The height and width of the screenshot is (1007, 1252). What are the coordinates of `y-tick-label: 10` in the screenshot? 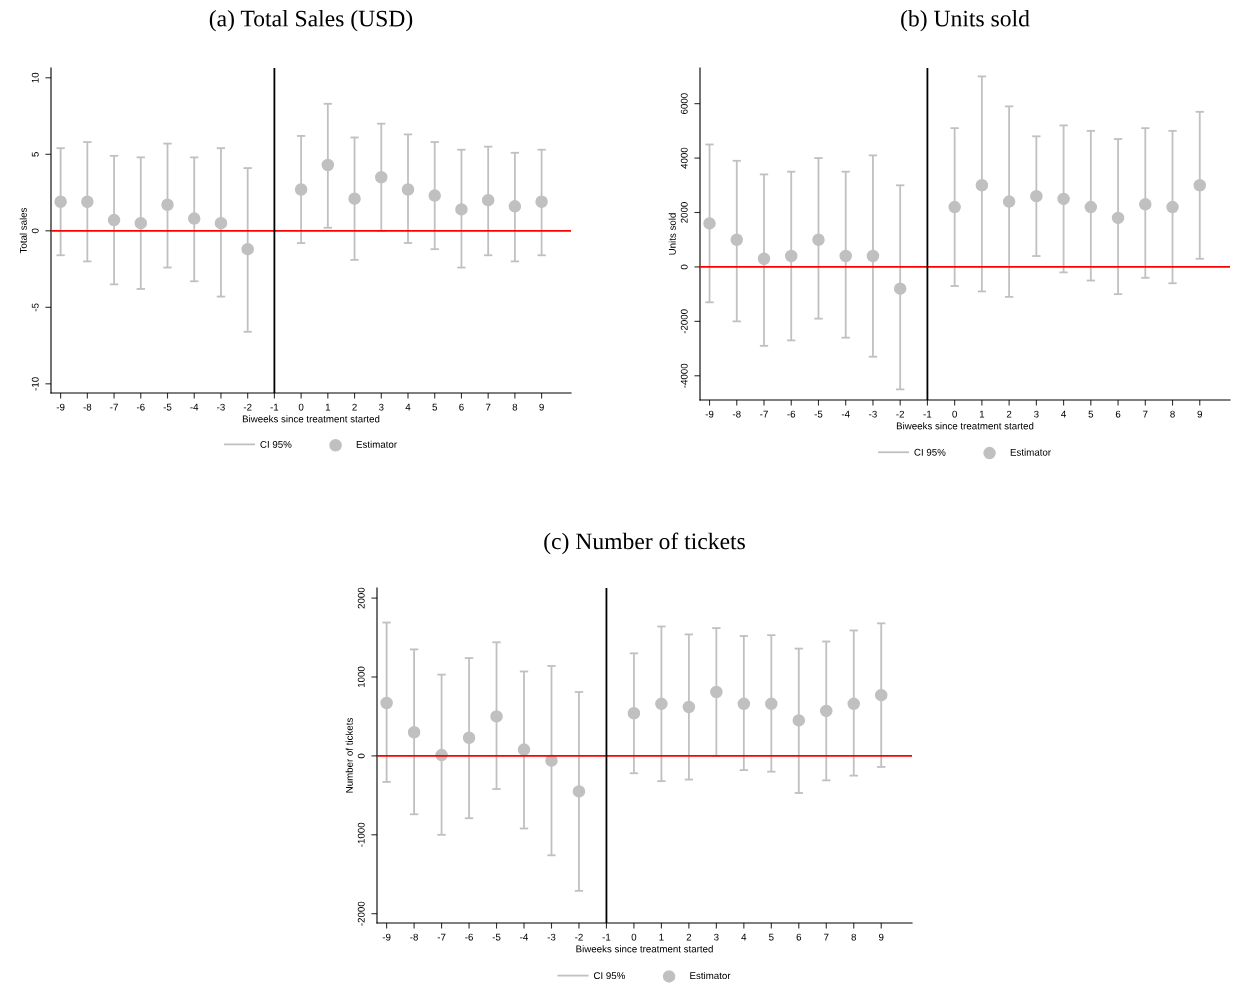 It's located at (35, 77).